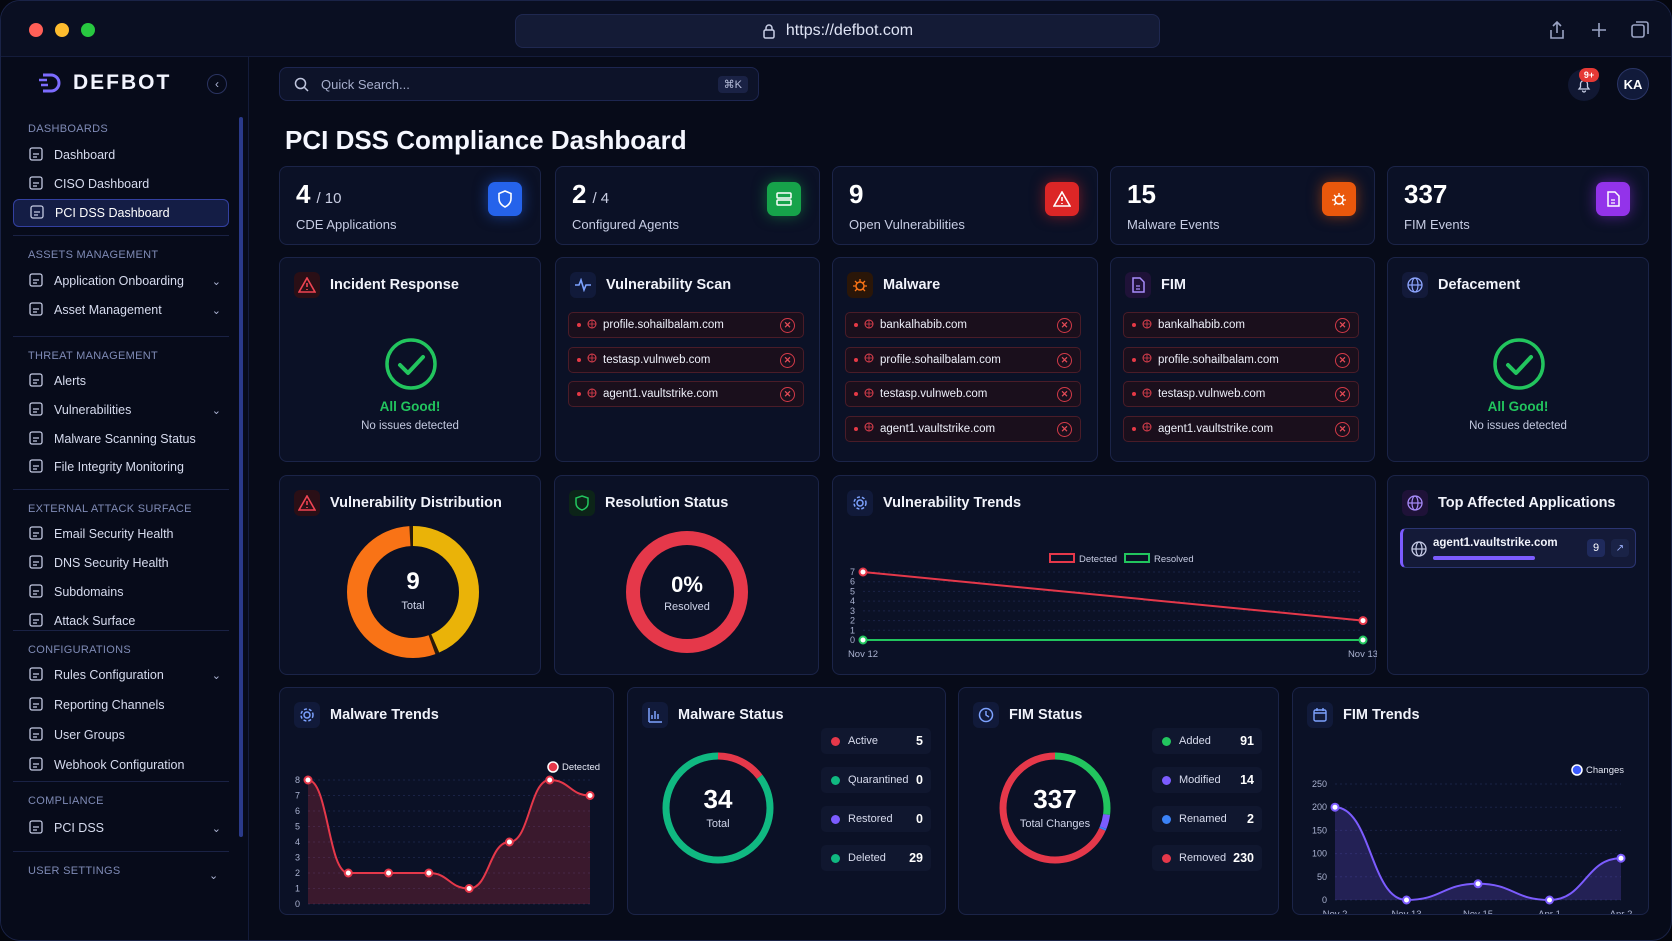 The image size is (1672, 941). What do you see at coordinates (1478, 853) in the screenshot?
I see `series-area` at bounding box center [1478, 853].